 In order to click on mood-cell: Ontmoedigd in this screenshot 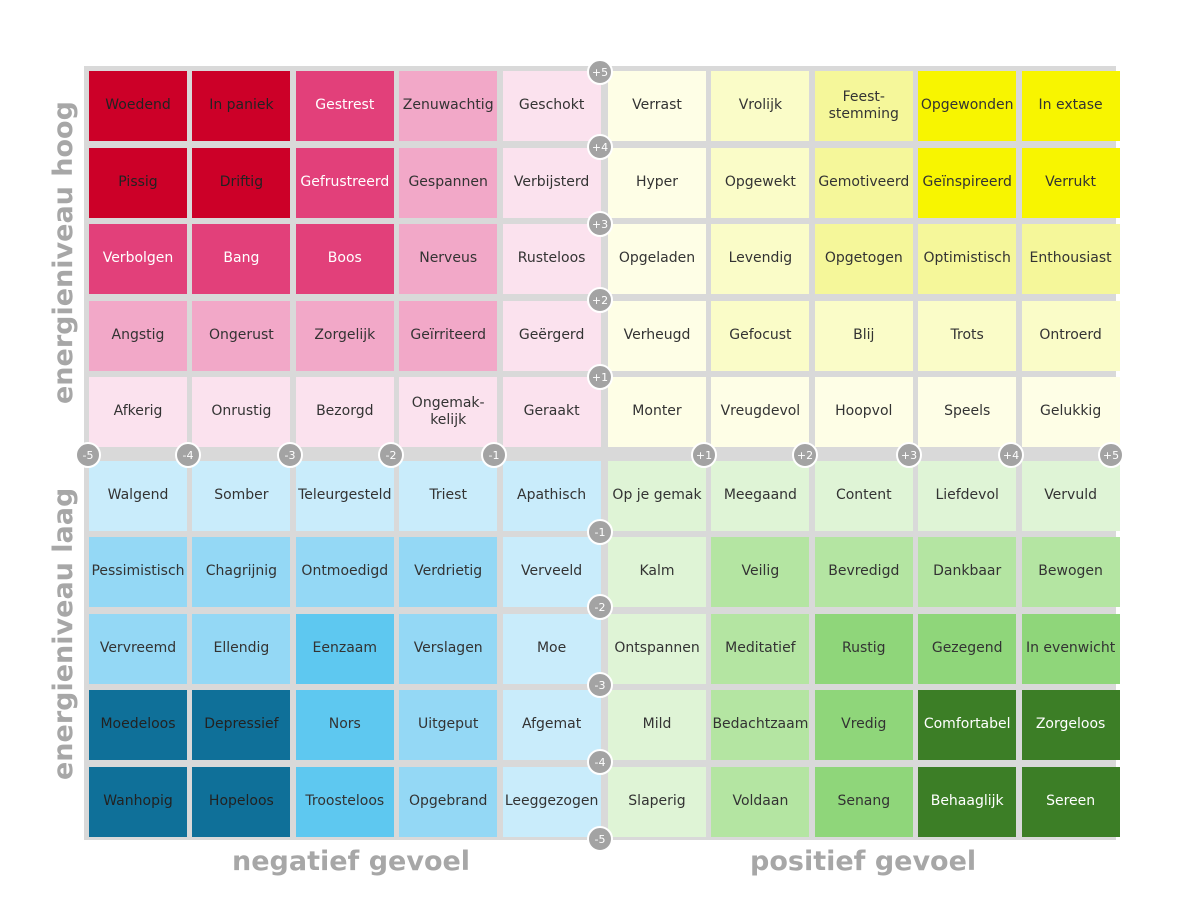, I will do `click(344, 572)`.